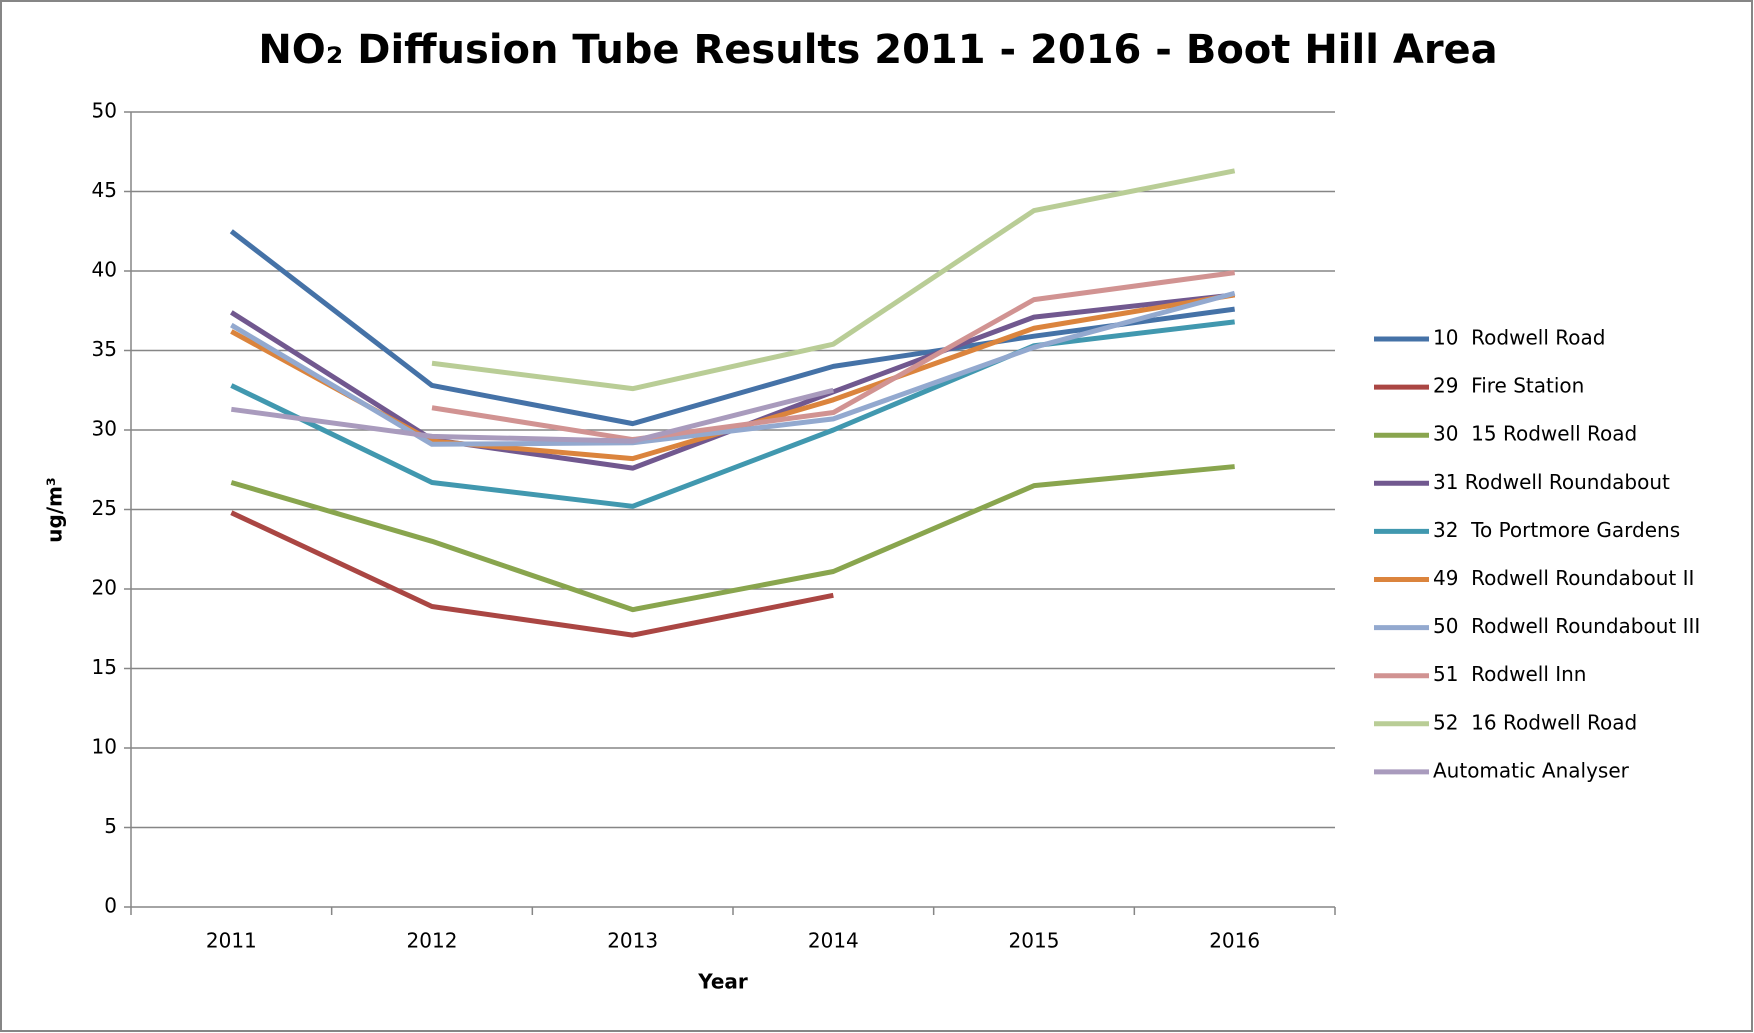 This screenshot has height=1033, width=1754. I want to click on legend-label: 30 15 Rodwell Road, so click(1535, 434).